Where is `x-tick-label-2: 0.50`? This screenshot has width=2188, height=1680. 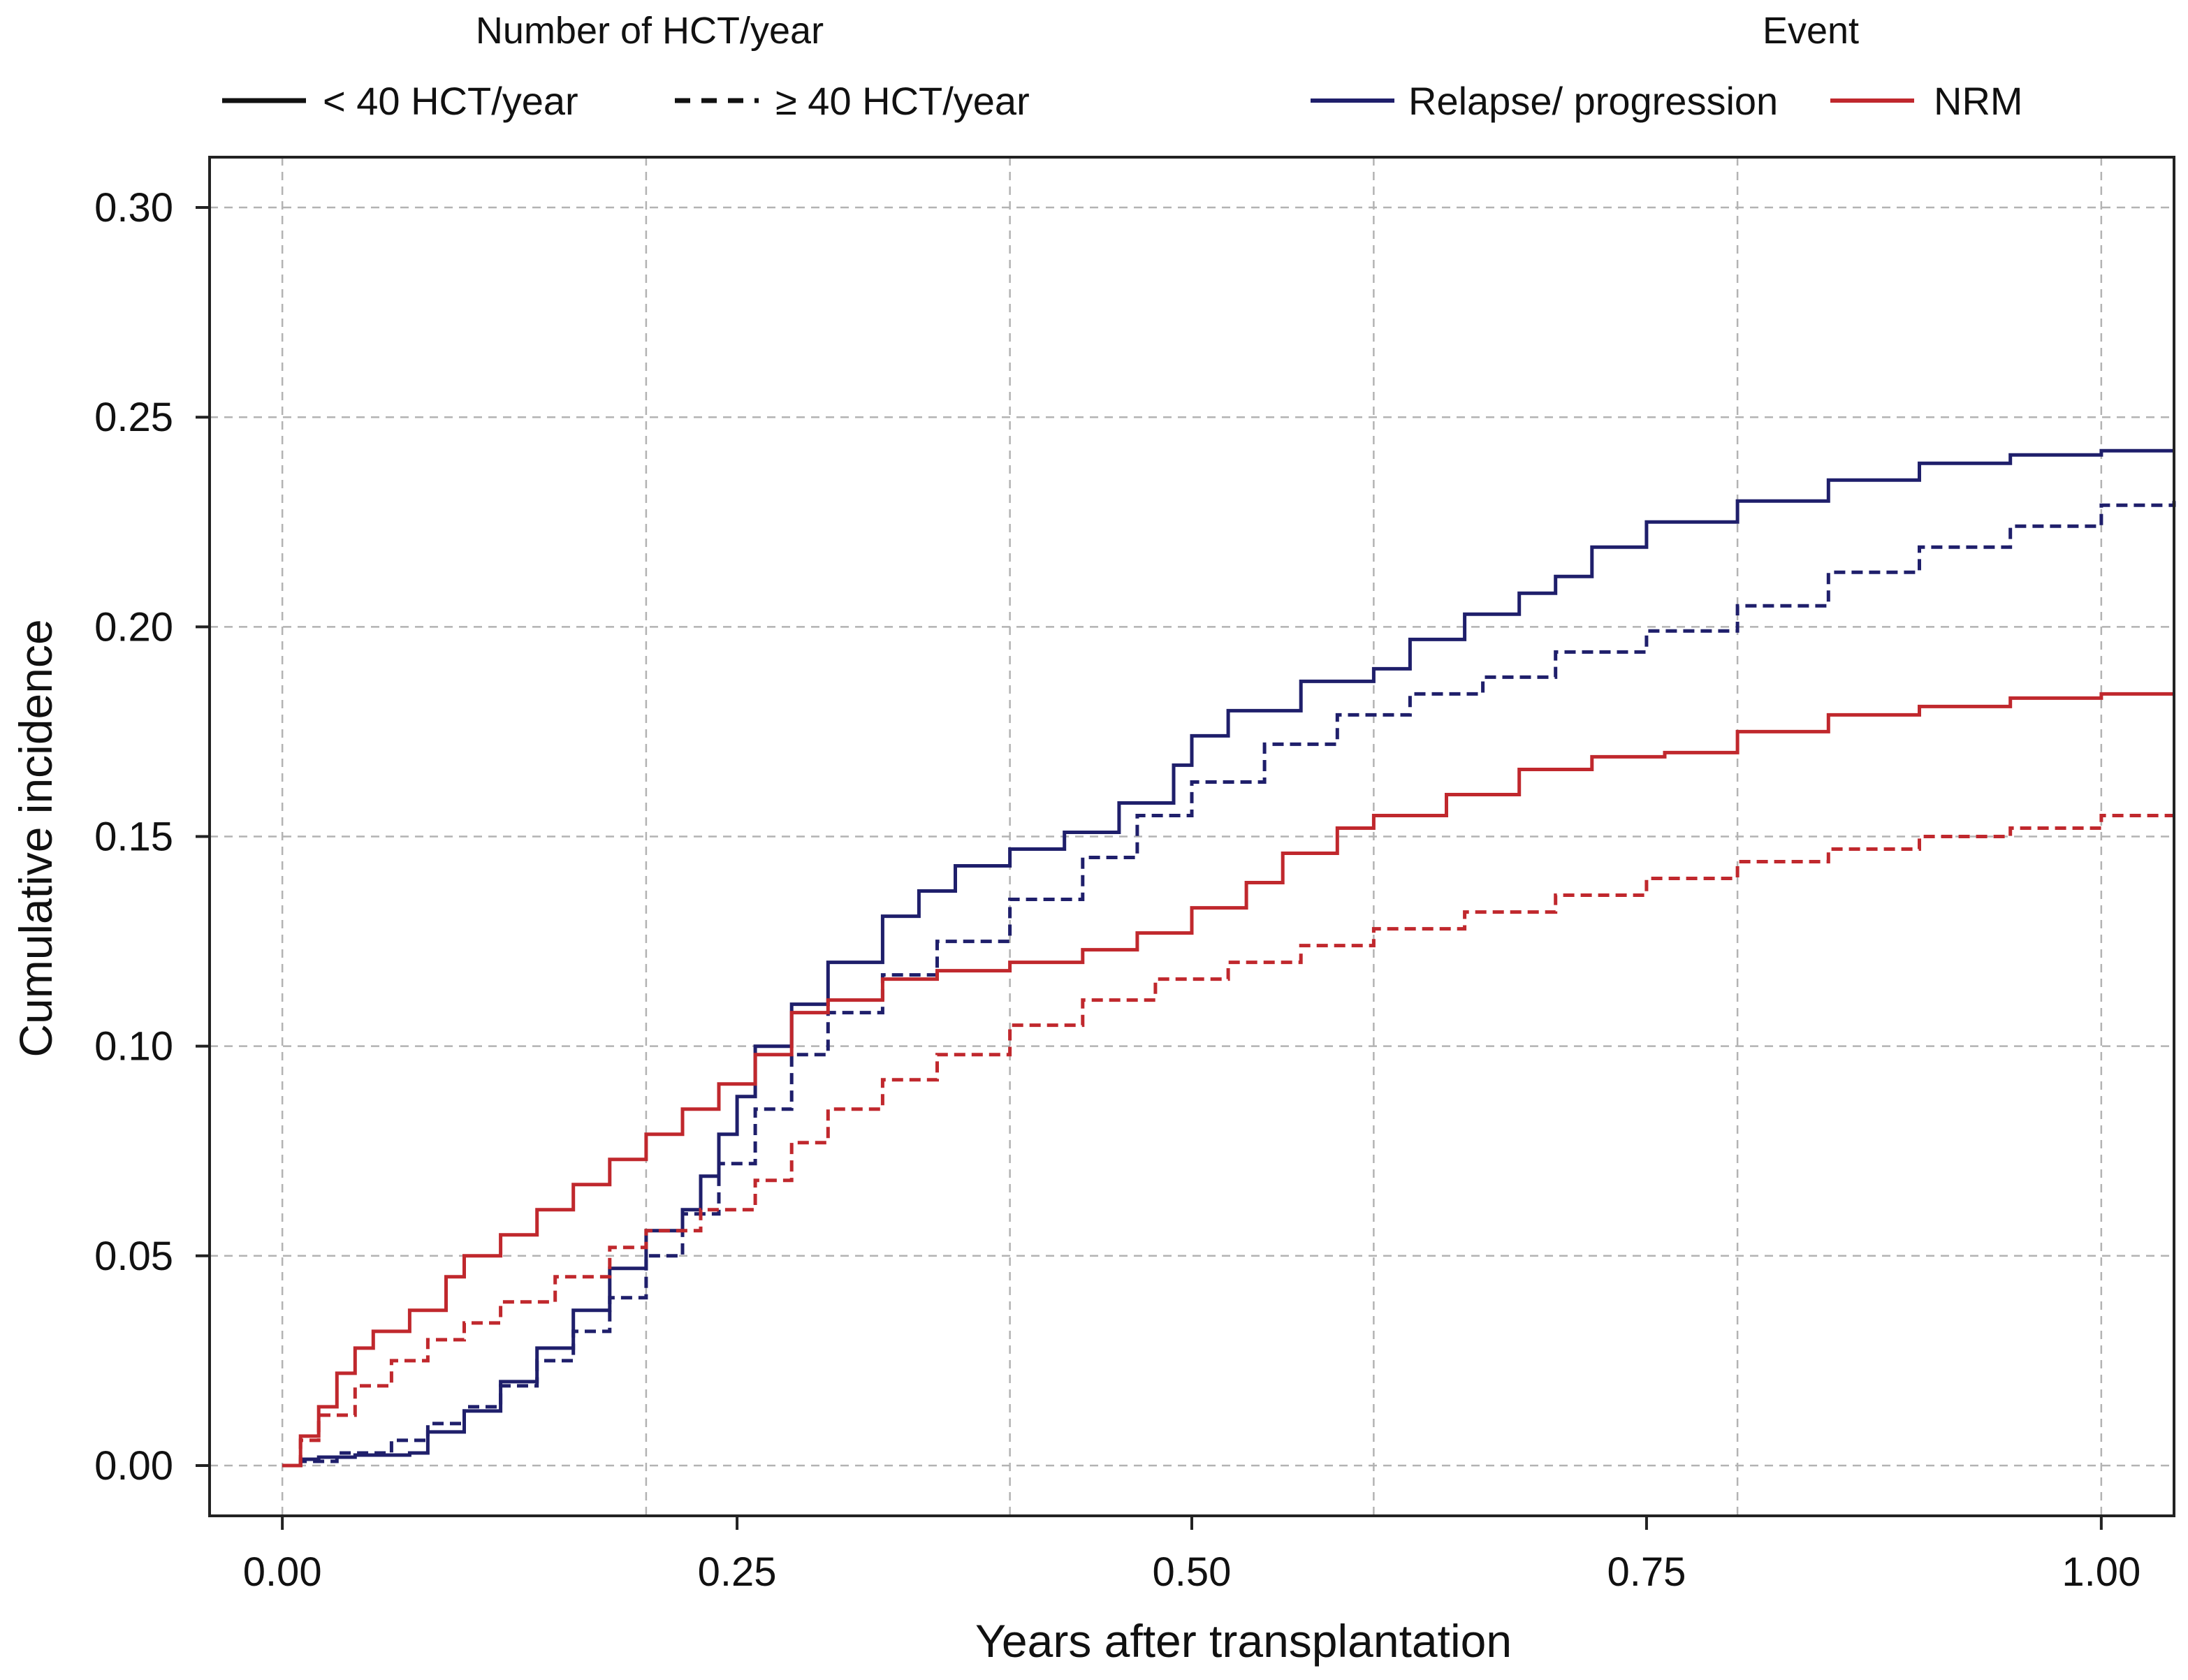 x-tick-label-2: 0.50 is located at coordinates (1192, 1572).